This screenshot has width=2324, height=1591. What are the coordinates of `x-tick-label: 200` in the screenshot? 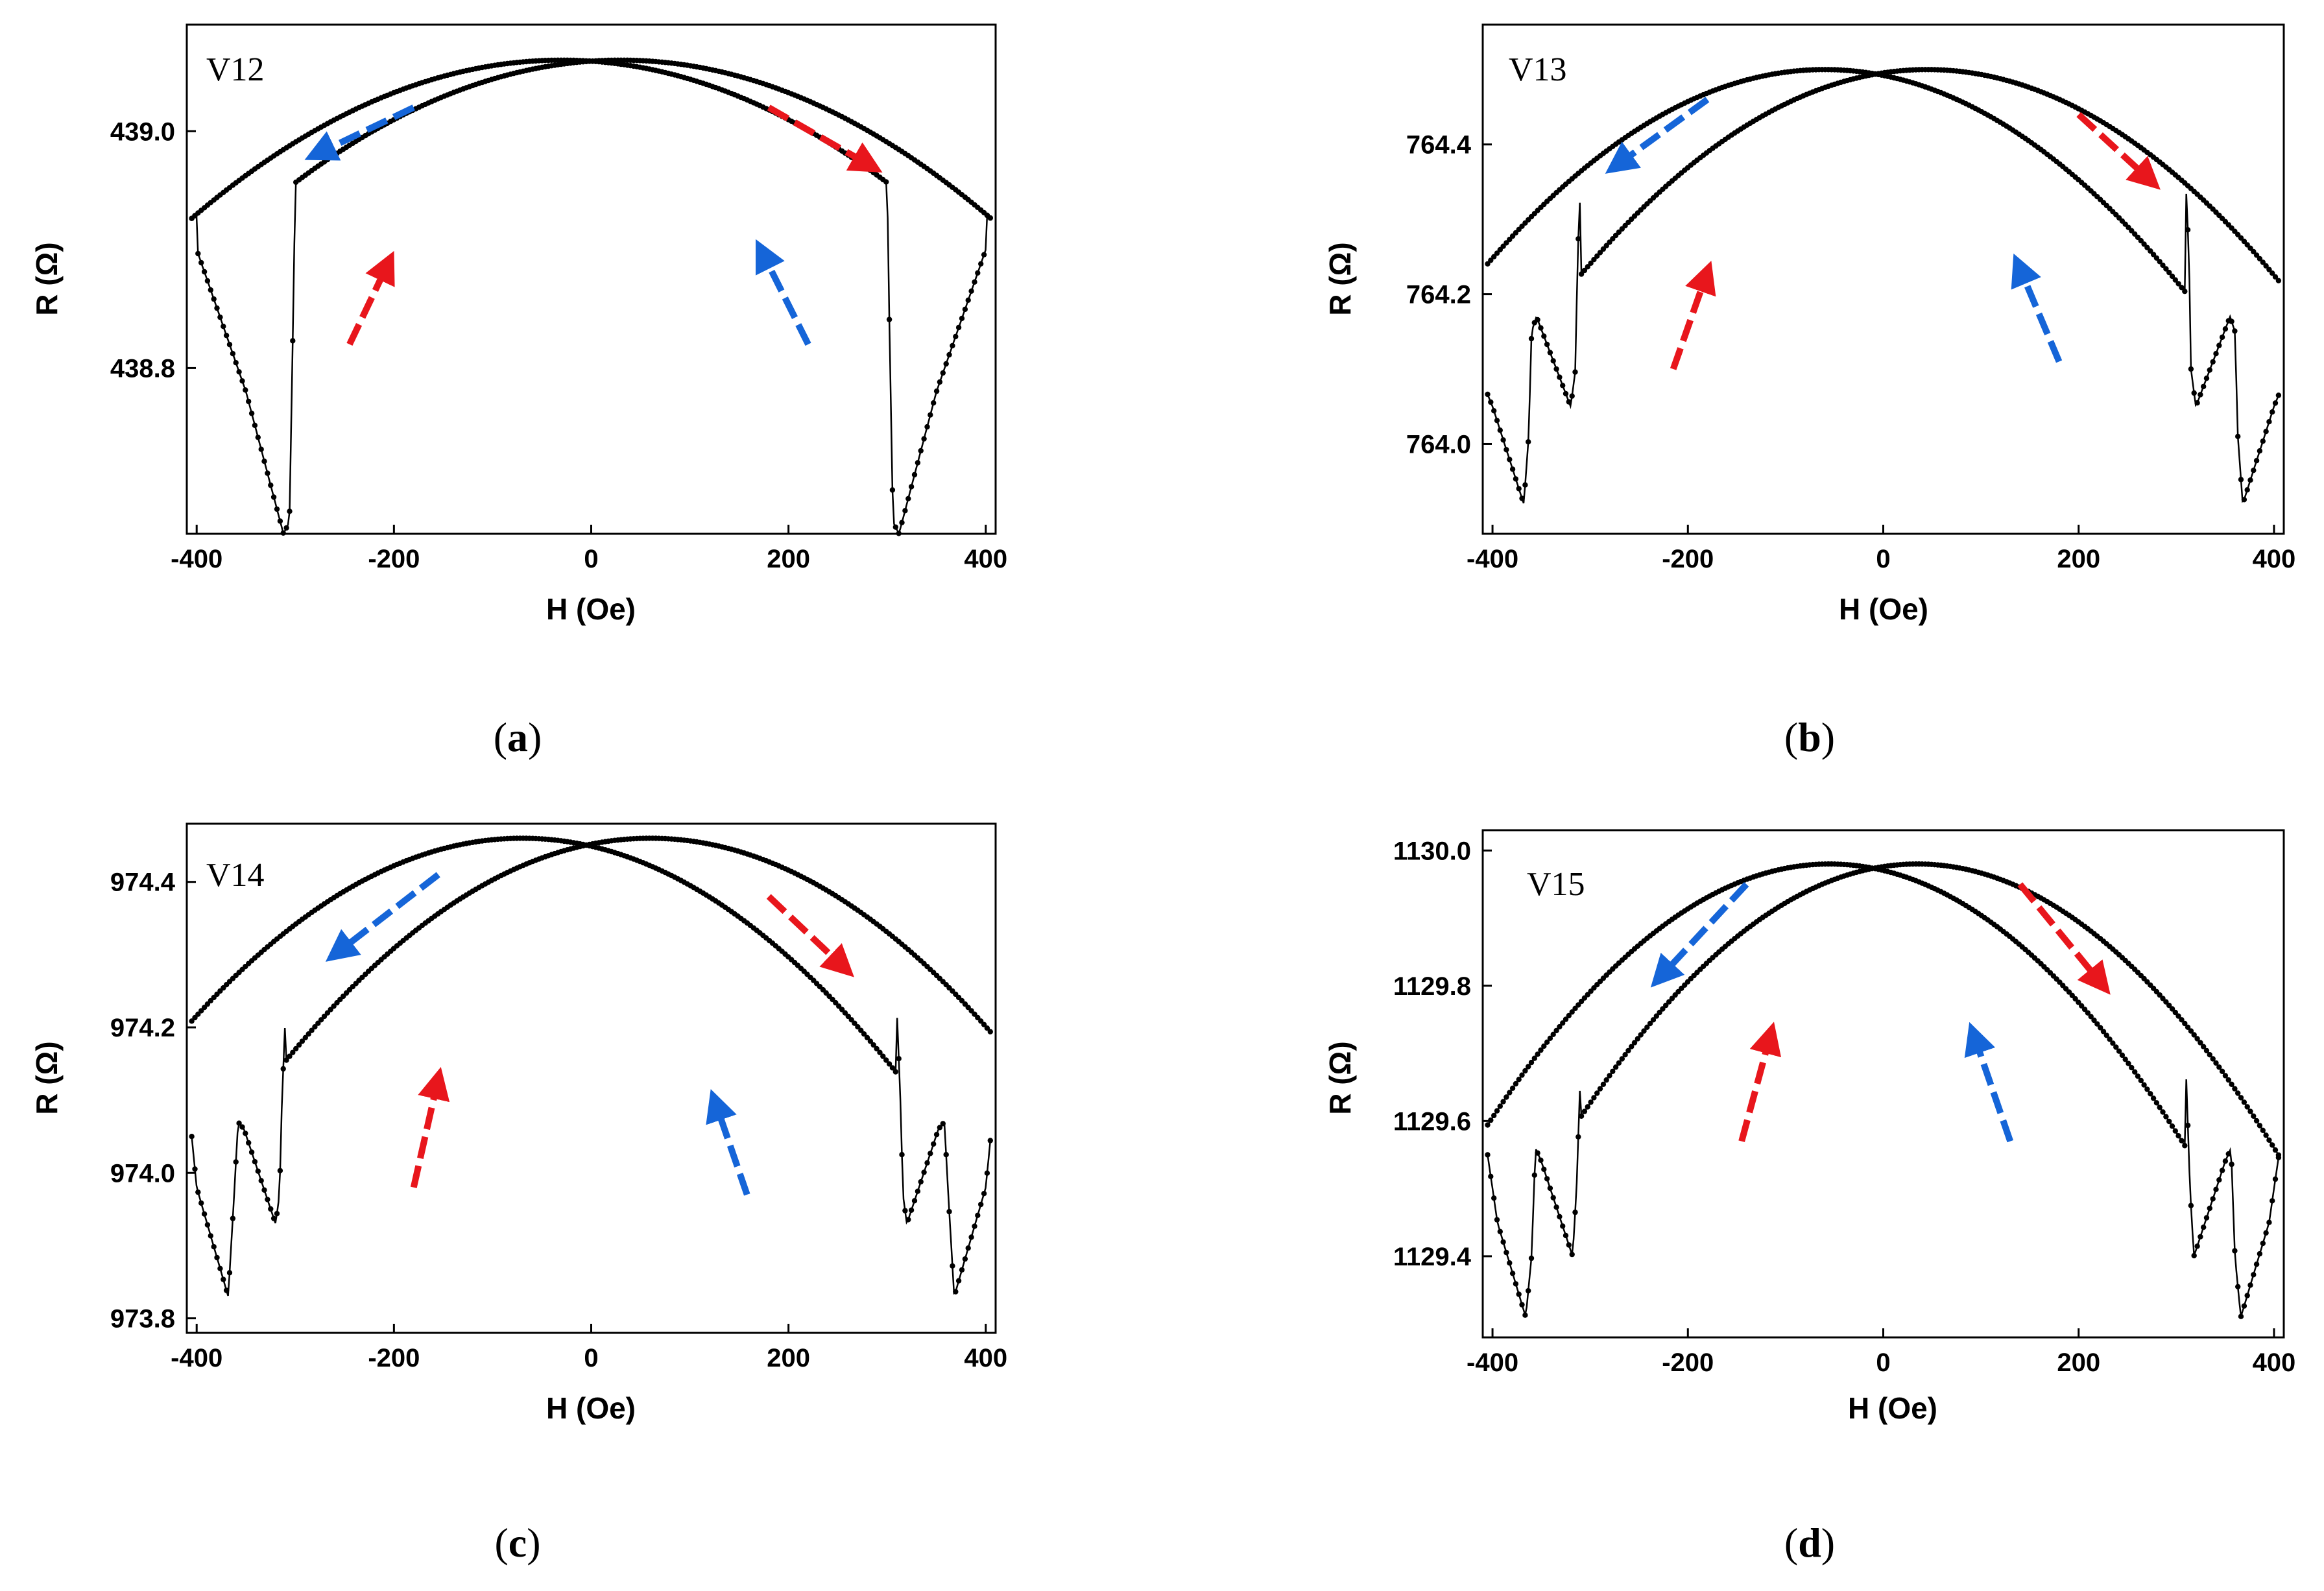 It's located at (788, 1358).